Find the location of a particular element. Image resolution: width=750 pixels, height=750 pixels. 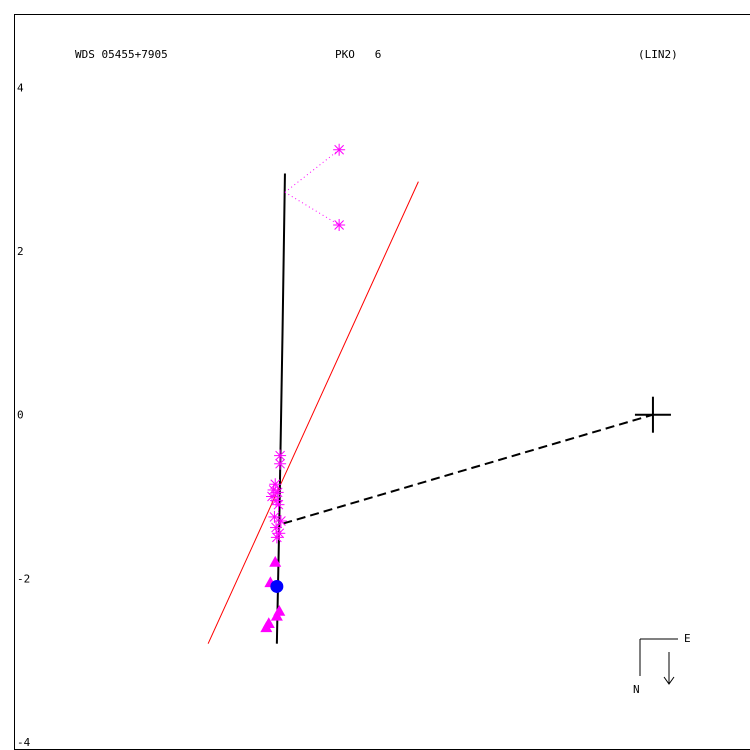

y-tick-label: 0 is located at coordinates (20, 415).